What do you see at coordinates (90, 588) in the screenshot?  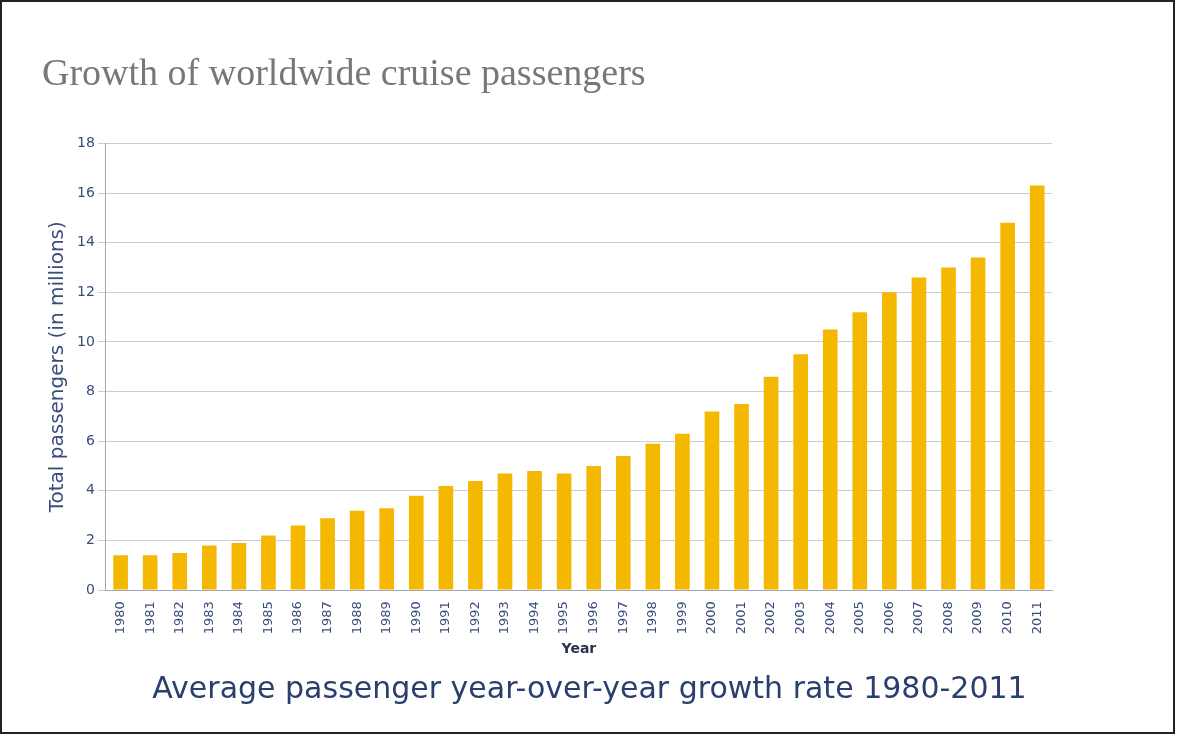 I see `y-tick-label: 0` at bounding box center [90, 588].